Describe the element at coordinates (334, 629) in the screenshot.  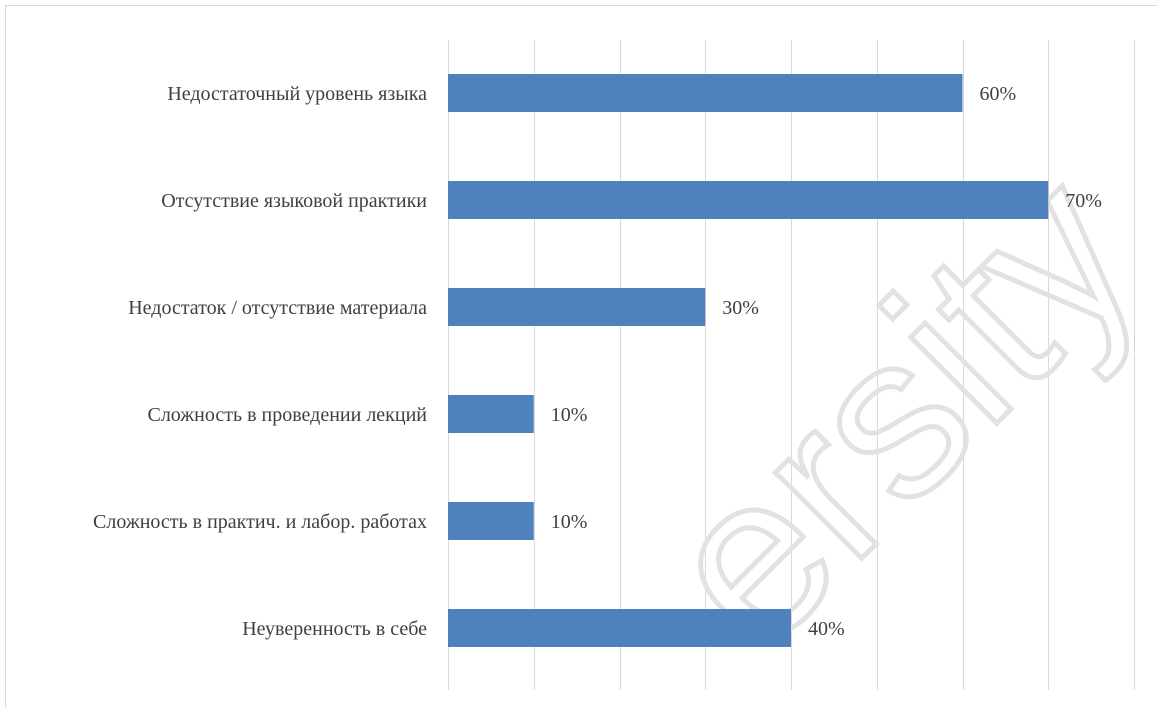
I see `category-label: Неуверенность в себе` at that location.